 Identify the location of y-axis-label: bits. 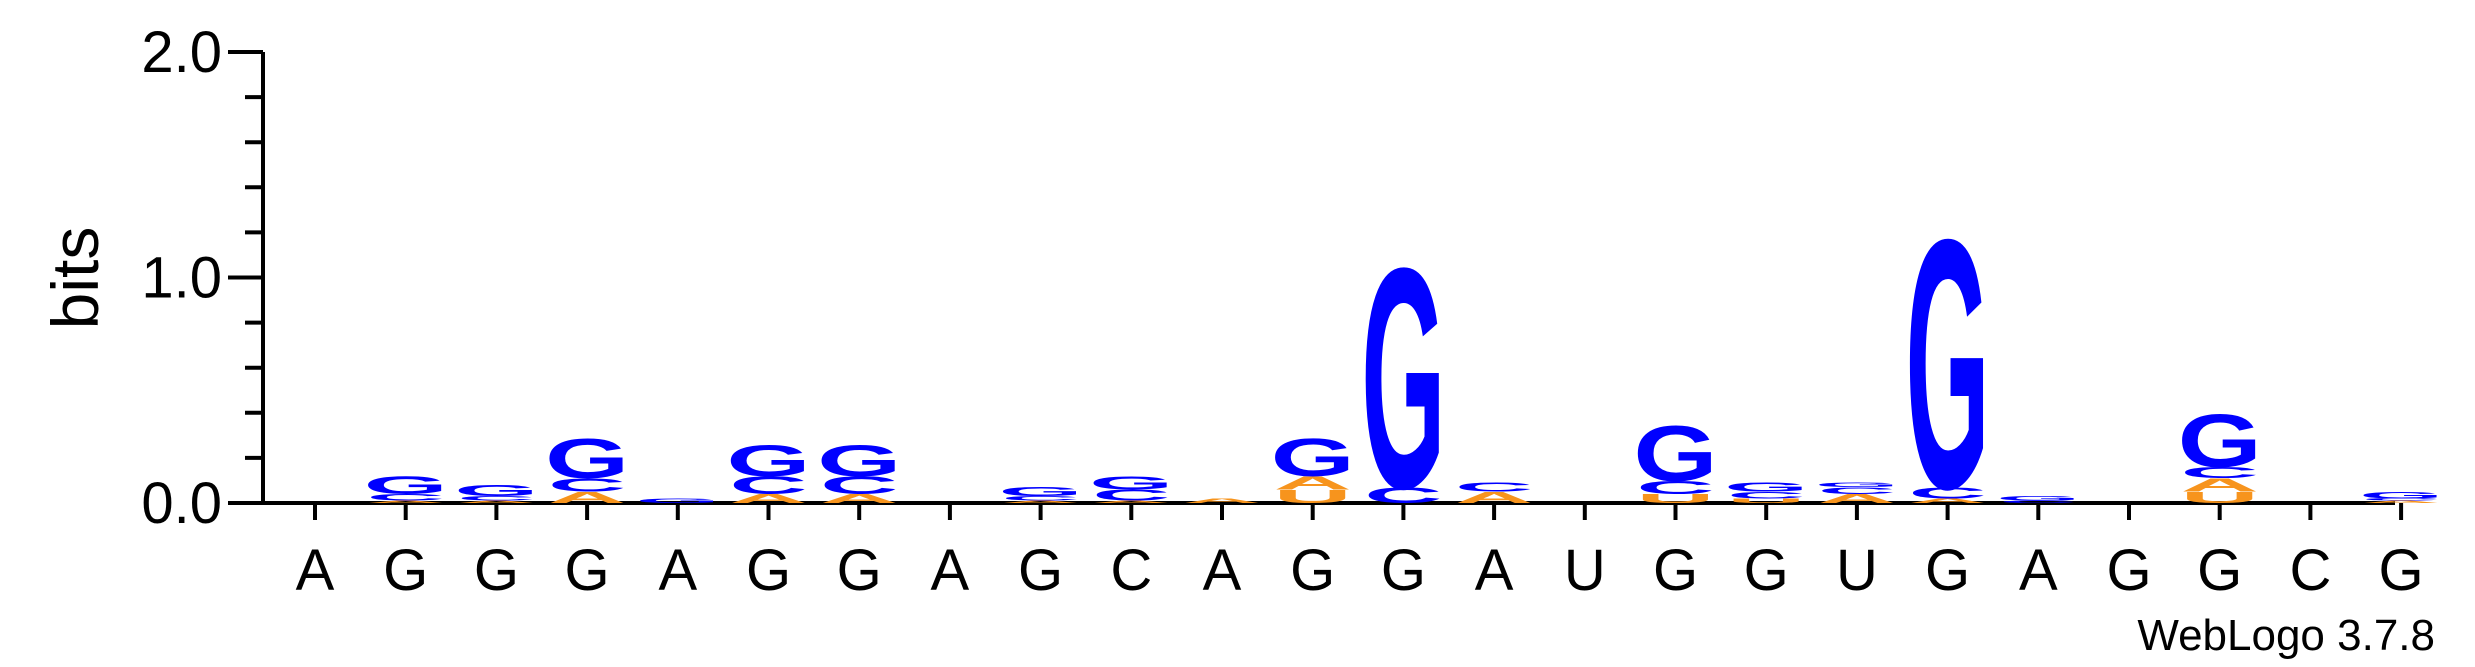
(75, 278).